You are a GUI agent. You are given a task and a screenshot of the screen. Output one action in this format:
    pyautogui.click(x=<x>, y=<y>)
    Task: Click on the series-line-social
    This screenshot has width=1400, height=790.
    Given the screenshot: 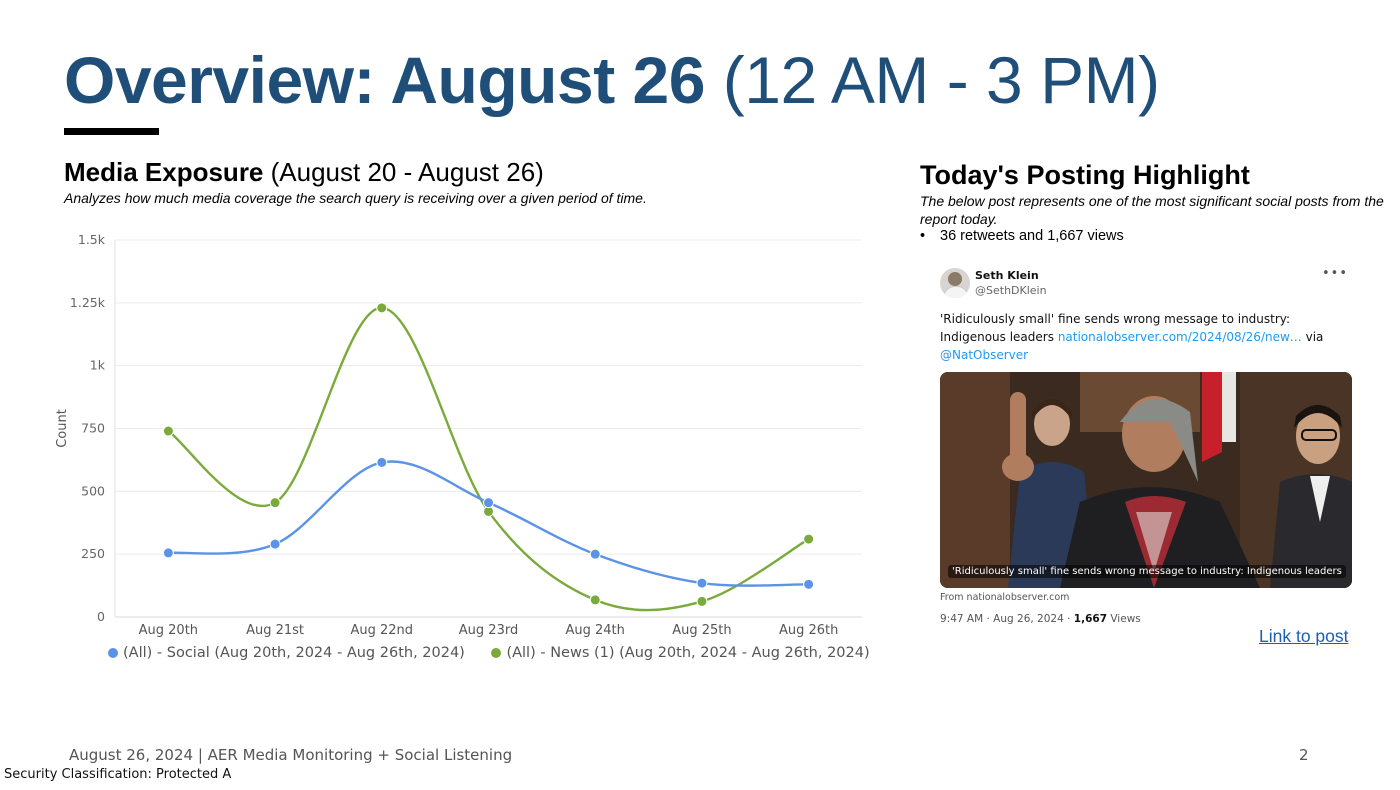 What is the action you would take?
    pyautogui.click(x=488, y=523)
    